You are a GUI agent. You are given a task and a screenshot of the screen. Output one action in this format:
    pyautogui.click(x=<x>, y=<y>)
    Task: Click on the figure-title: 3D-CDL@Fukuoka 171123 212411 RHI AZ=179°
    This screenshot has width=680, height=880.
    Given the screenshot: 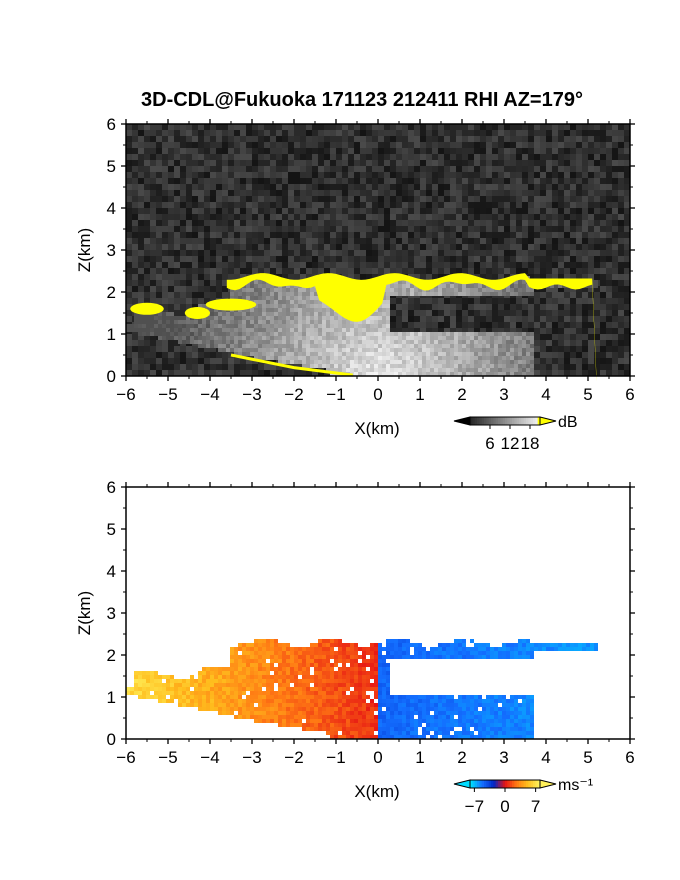 What is the action you would take?
    pyautogui.click(x=362, y=100)
    